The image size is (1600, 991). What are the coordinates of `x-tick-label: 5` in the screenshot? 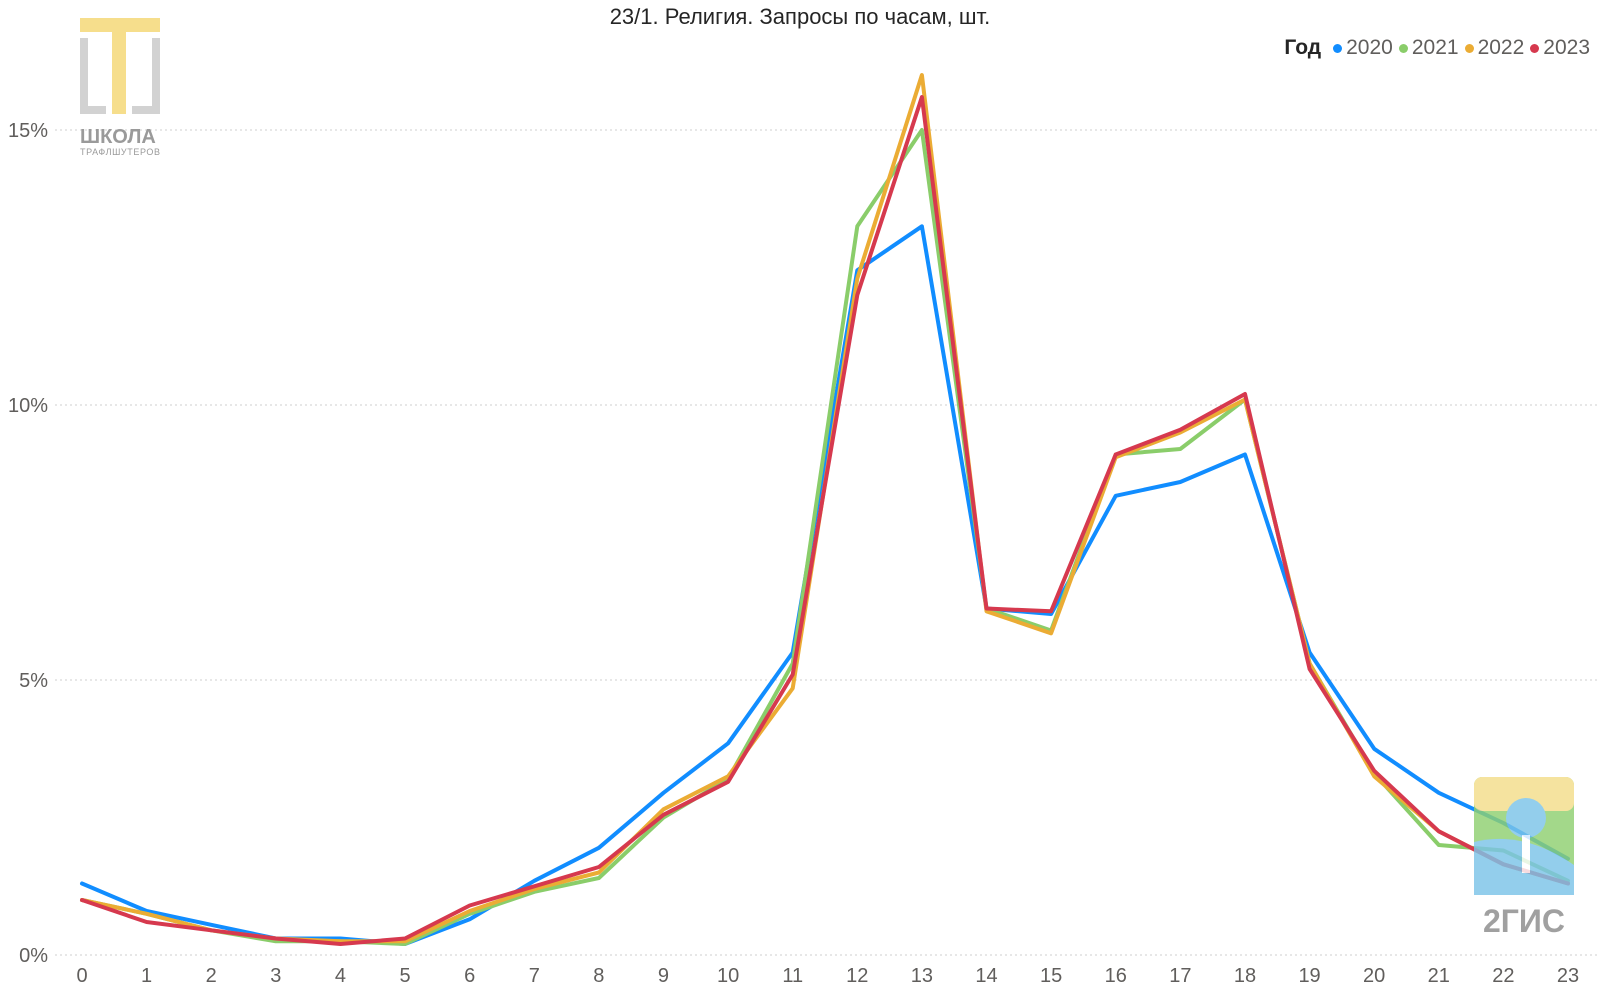 It's located at (404, 976).